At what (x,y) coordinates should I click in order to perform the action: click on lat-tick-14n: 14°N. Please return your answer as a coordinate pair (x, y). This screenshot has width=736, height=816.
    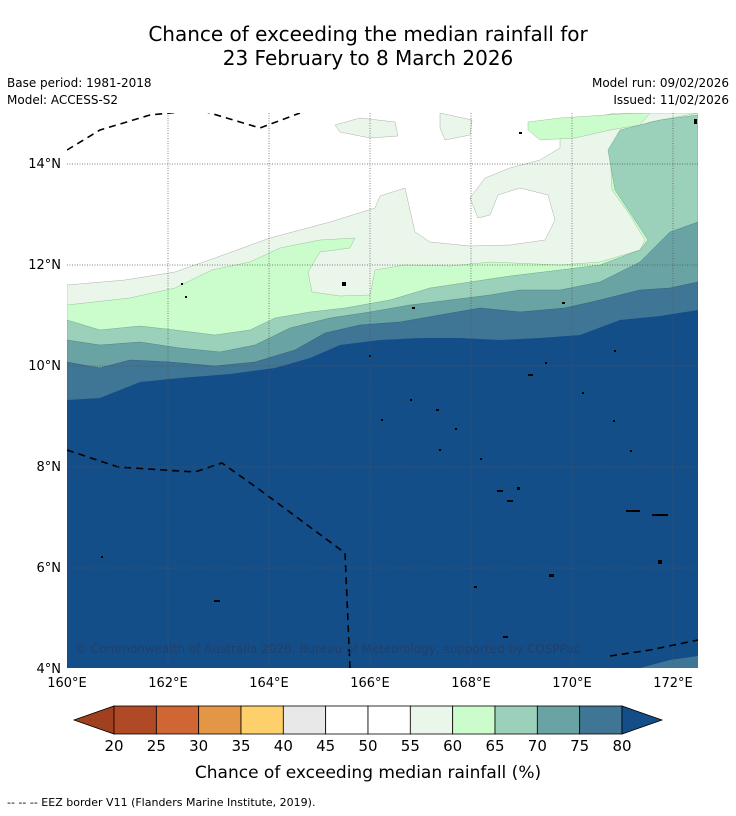
    Looking at the image, I should click on (44, 164).